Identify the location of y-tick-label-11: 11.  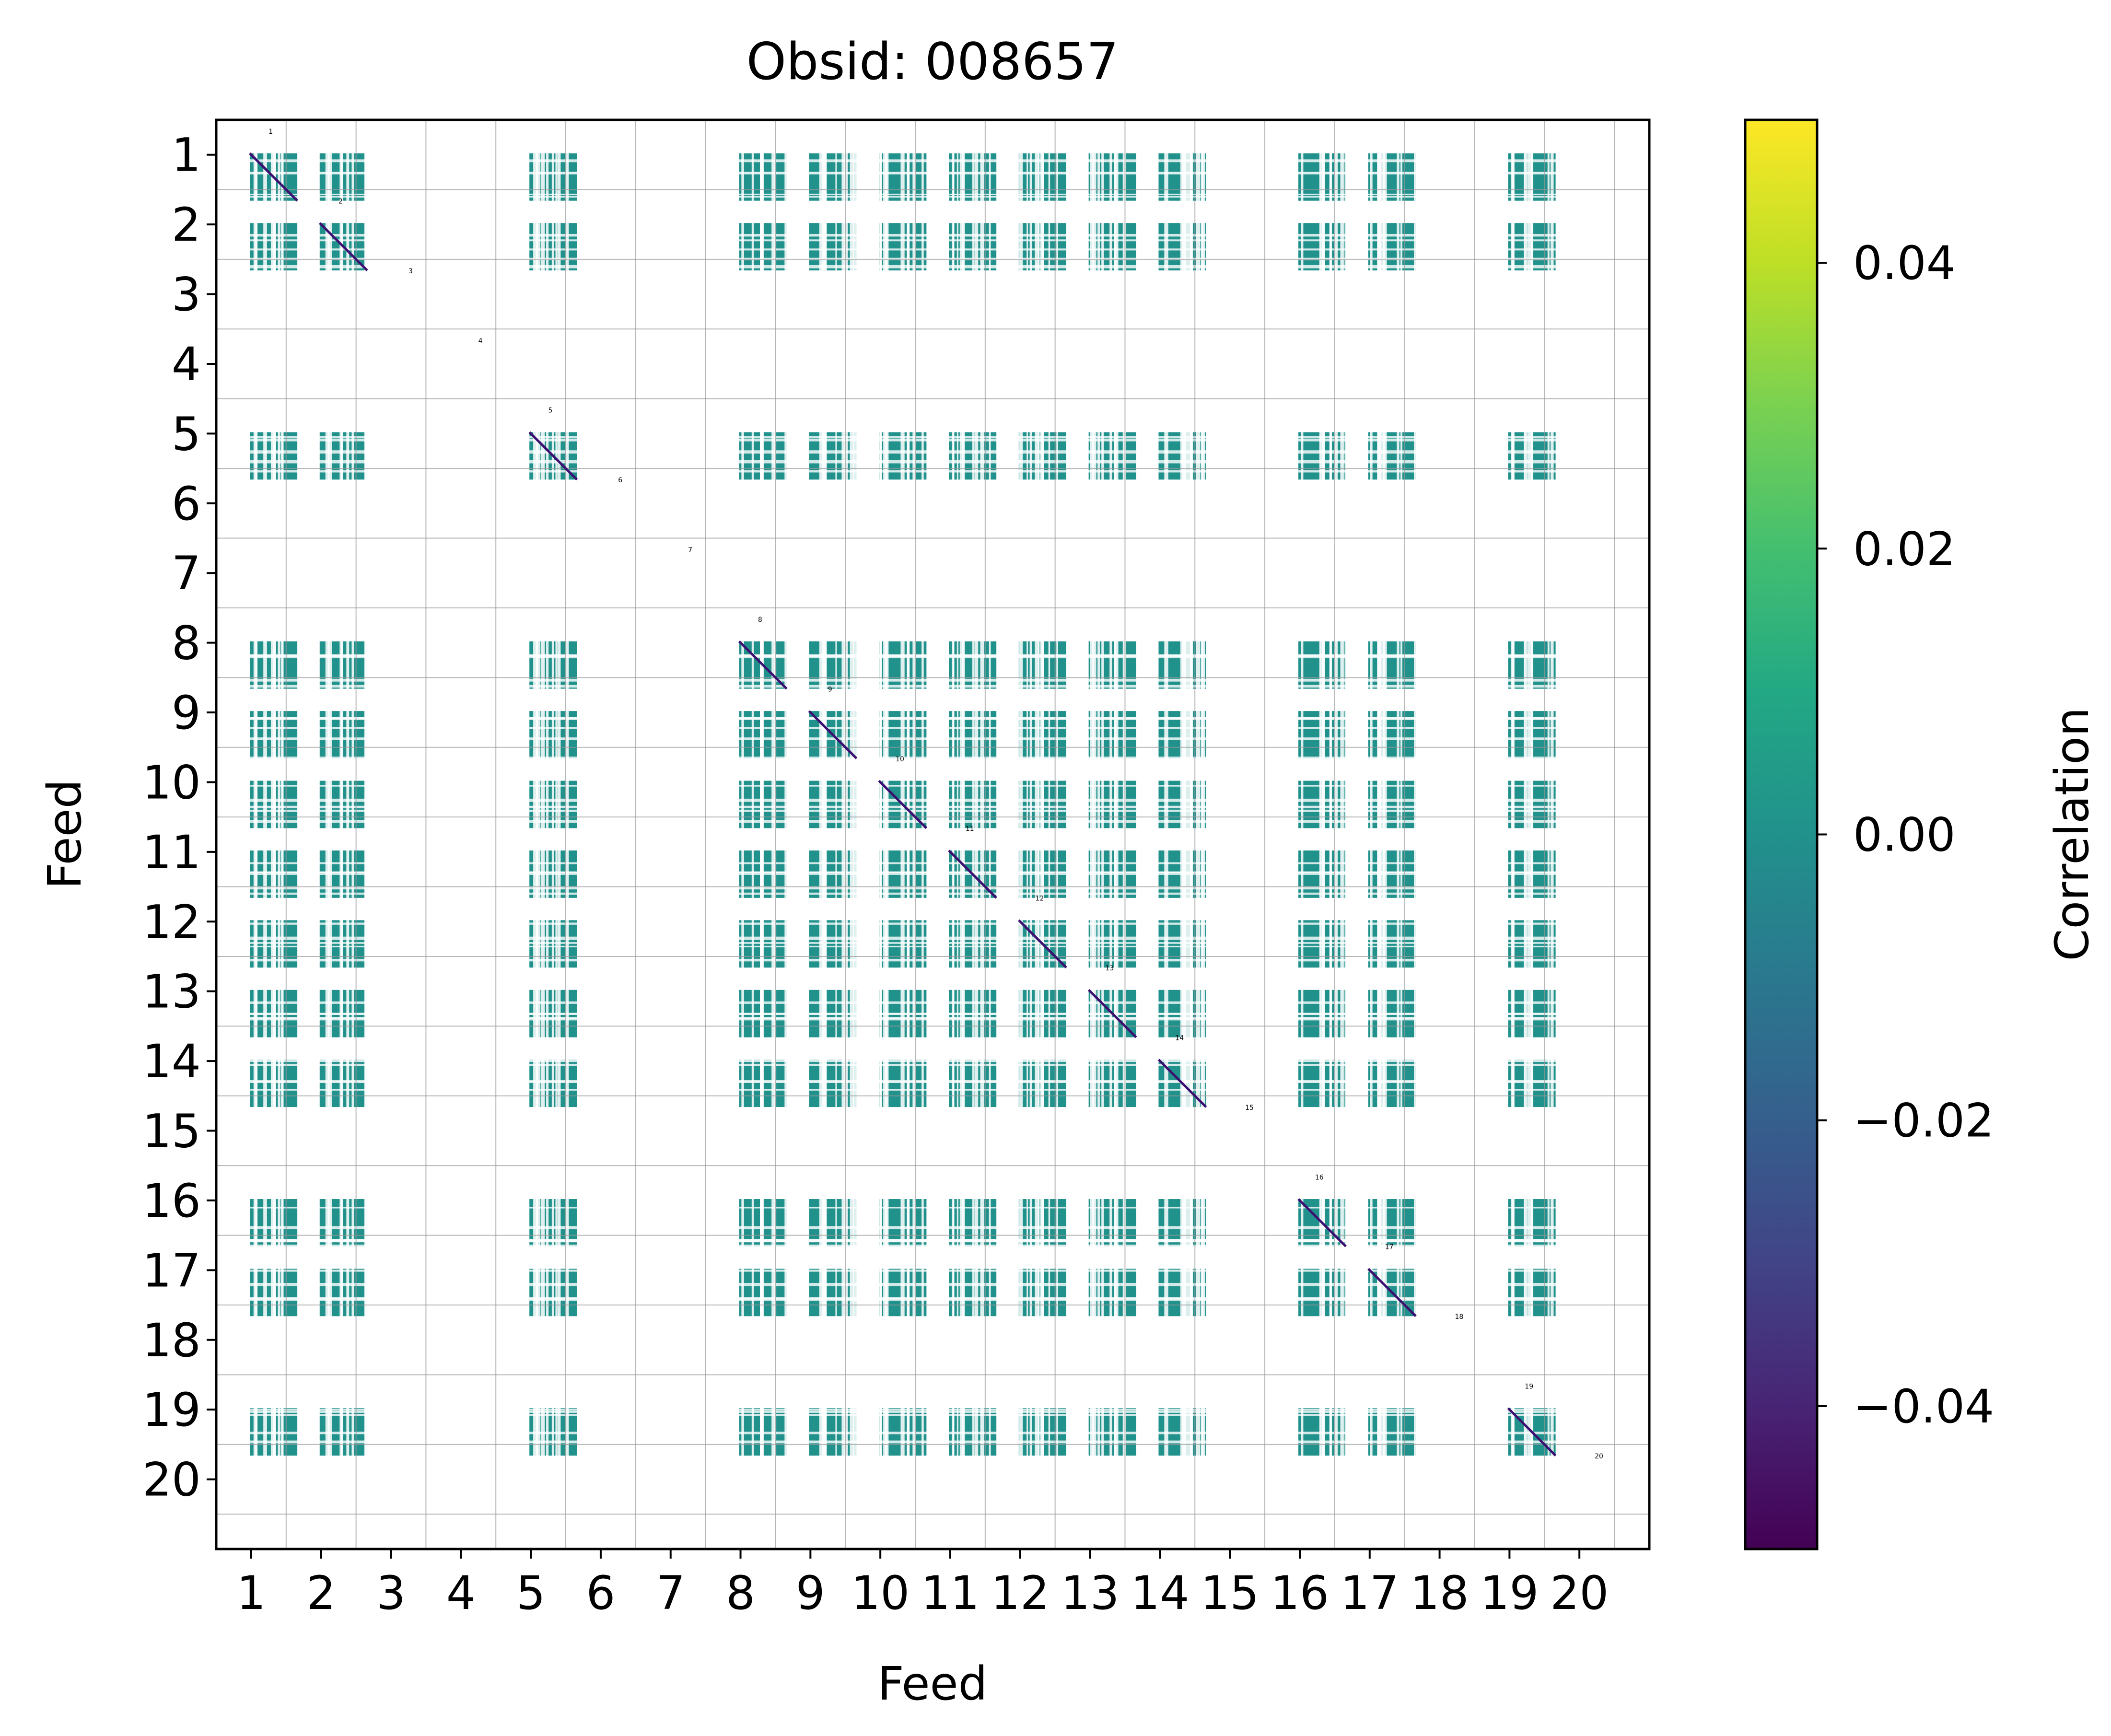
(171, 852).